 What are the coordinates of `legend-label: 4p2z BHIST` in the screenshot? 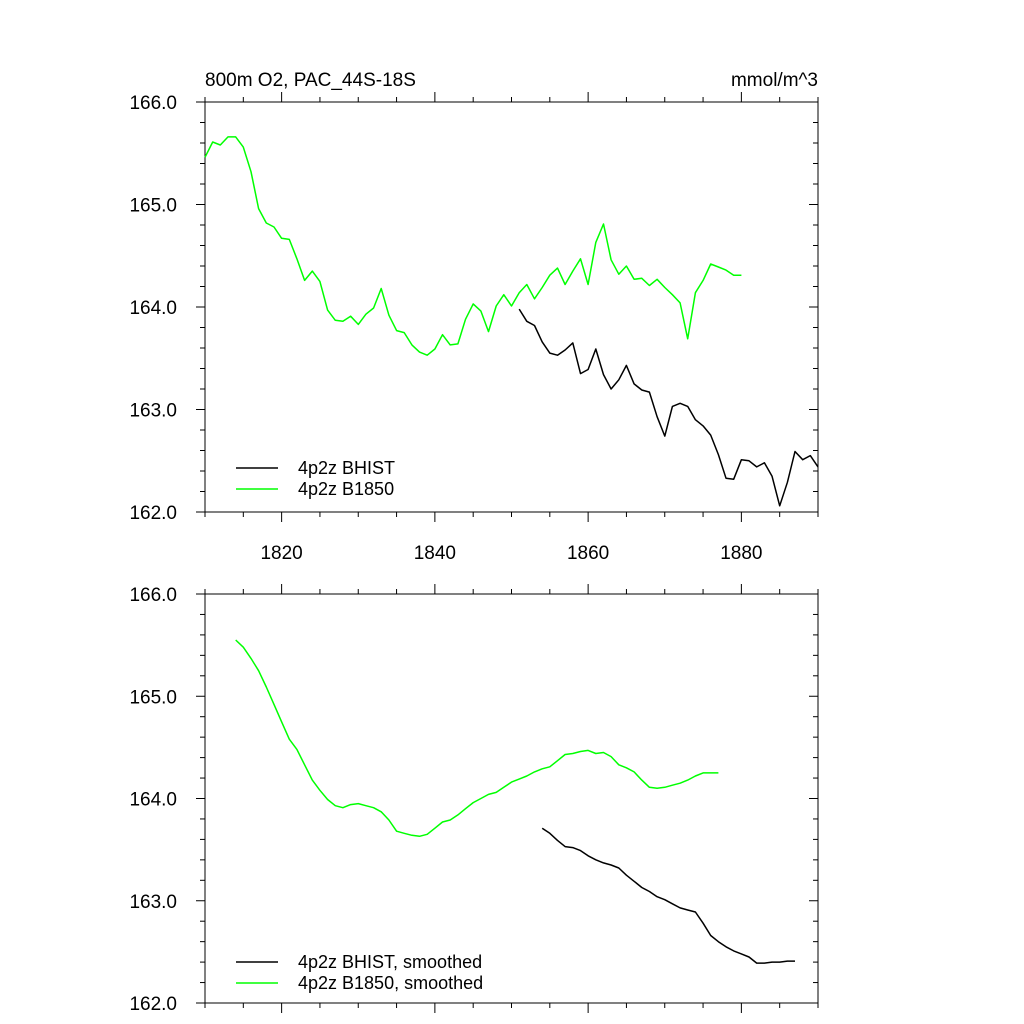 It's located at (346, 468).